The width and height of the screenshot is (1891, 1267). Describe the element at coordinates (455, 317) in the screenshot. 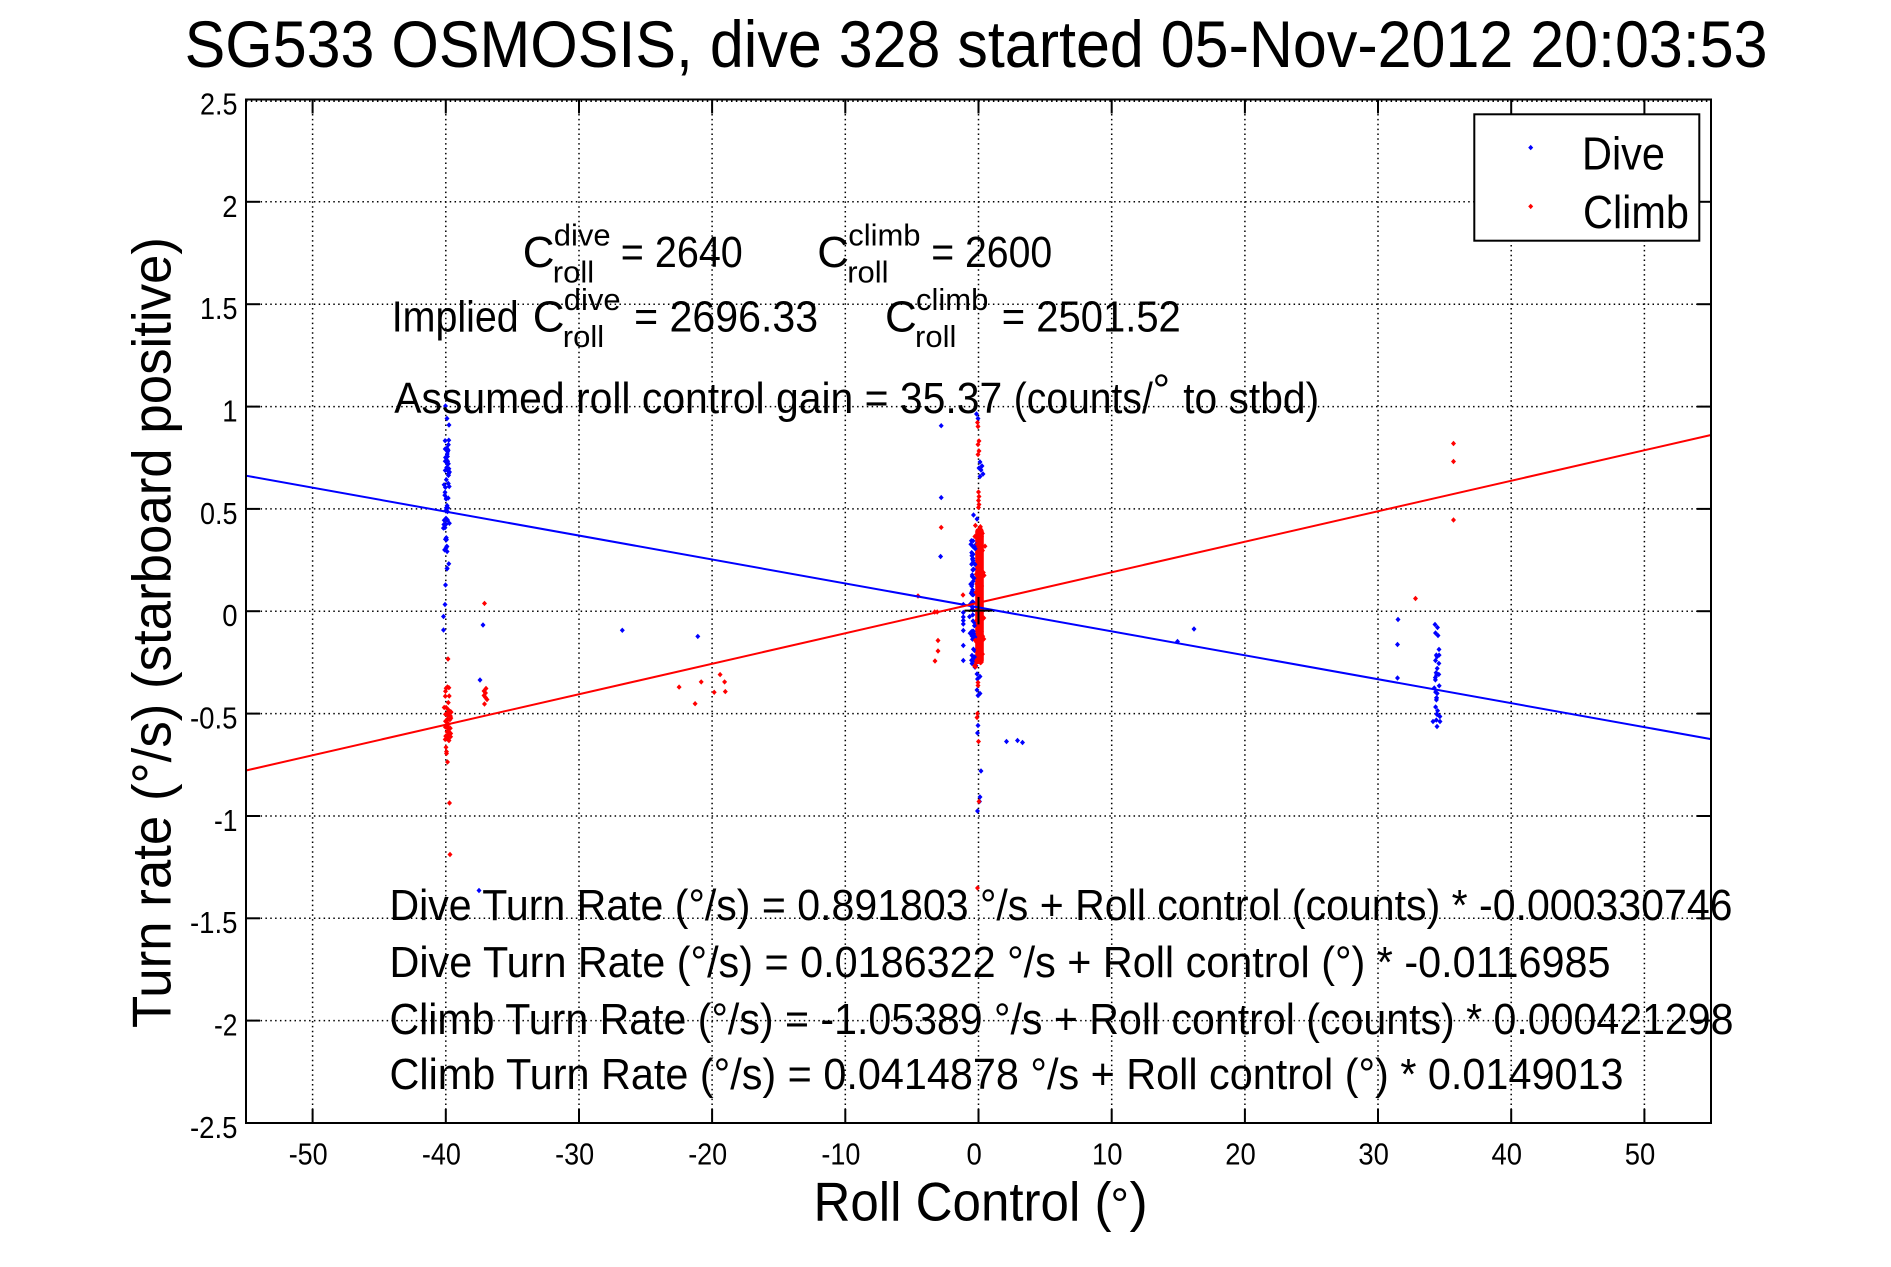

I see `svg-text: Implied` at that location.